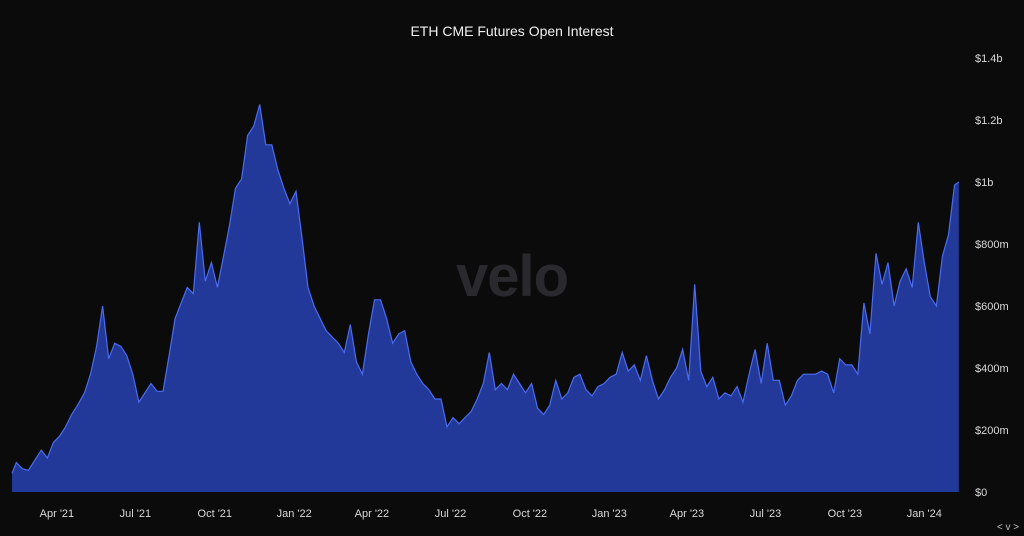 Image resolution: width=1024 pixels, height=536 pixels. I want to click on y-axis: $0 $200m $400m $600m $800m $1b $1.2b $1.4b, so click(992, 276).